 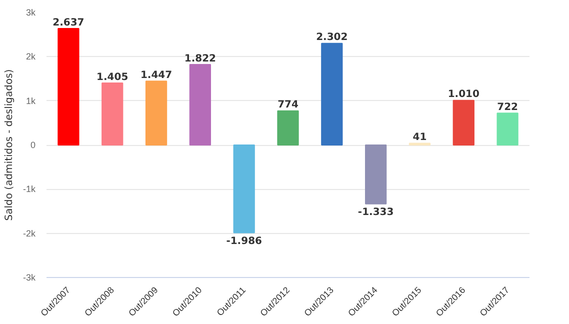 What do you see at coordinates (33, 145) in the screenshot?
I see `y-tick-label: 0` at bounding box center [33, 145].